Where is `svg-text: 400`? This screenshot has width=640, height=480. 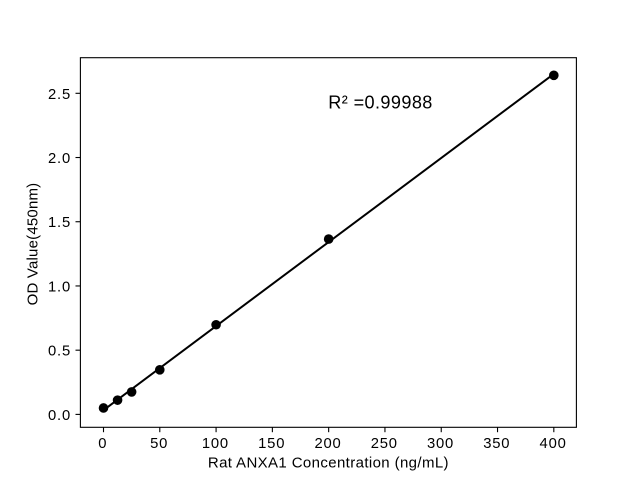
svg-text: 400 is located at coordinates (553, 444).